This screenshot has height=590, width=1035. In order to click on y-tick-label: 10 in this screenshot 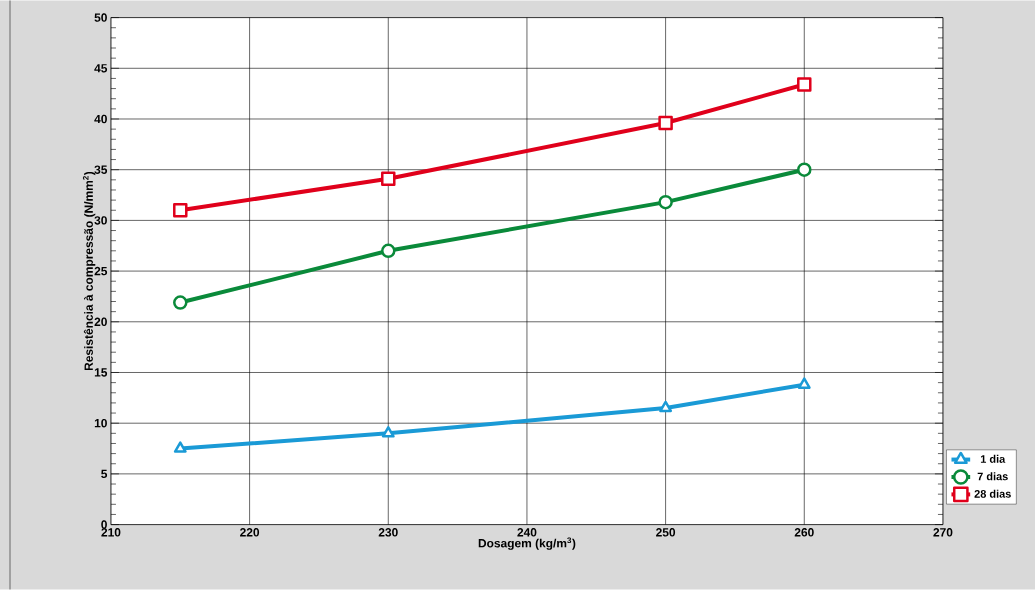, I will do `click(100, 423)`.